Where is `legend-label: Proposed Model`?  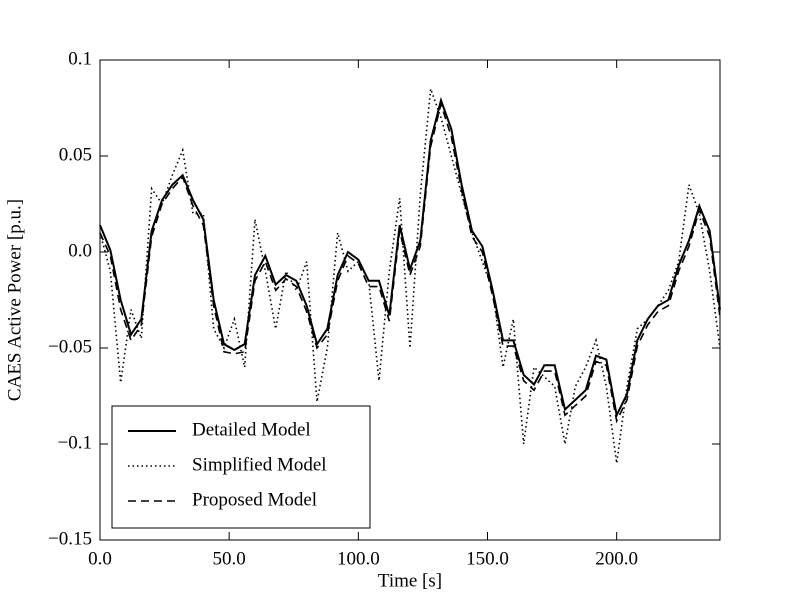 legend-label: Proposed Model is located at coordinates (254, 499).